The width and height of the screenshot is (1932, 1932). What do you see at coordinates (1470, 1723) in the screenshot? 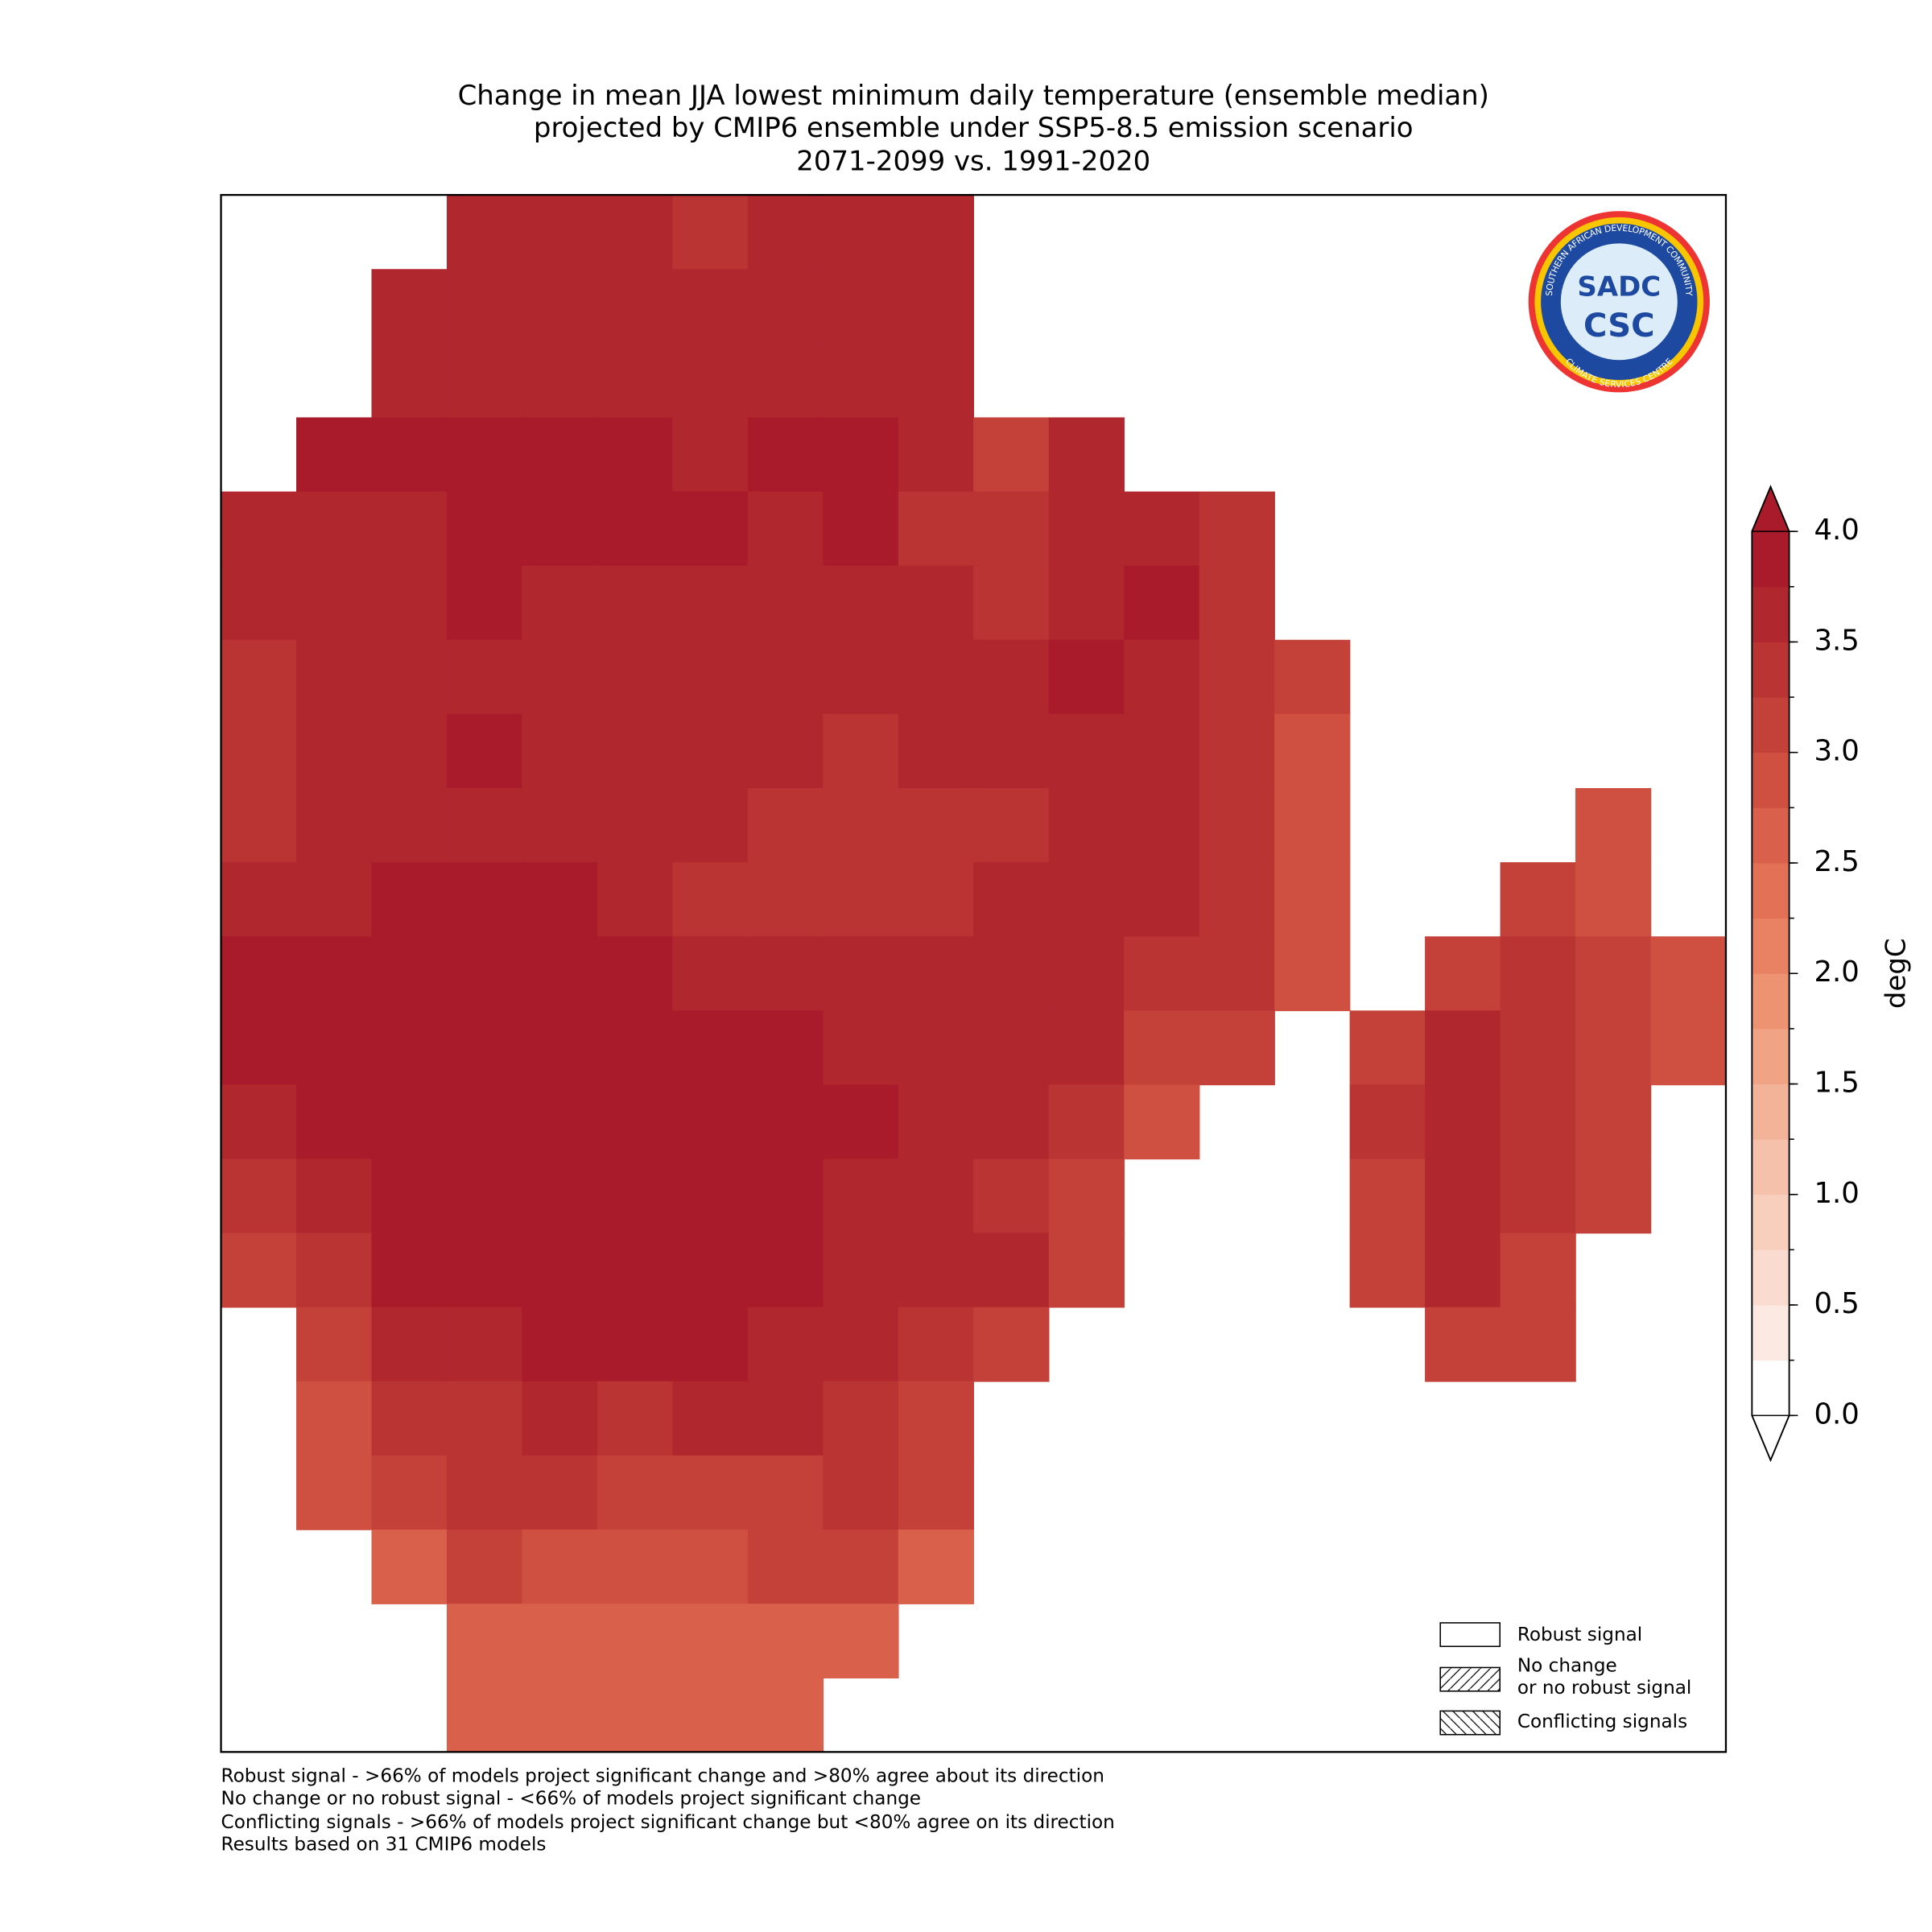
I see `legend-swatch` at bounding box center [1470, 1723].